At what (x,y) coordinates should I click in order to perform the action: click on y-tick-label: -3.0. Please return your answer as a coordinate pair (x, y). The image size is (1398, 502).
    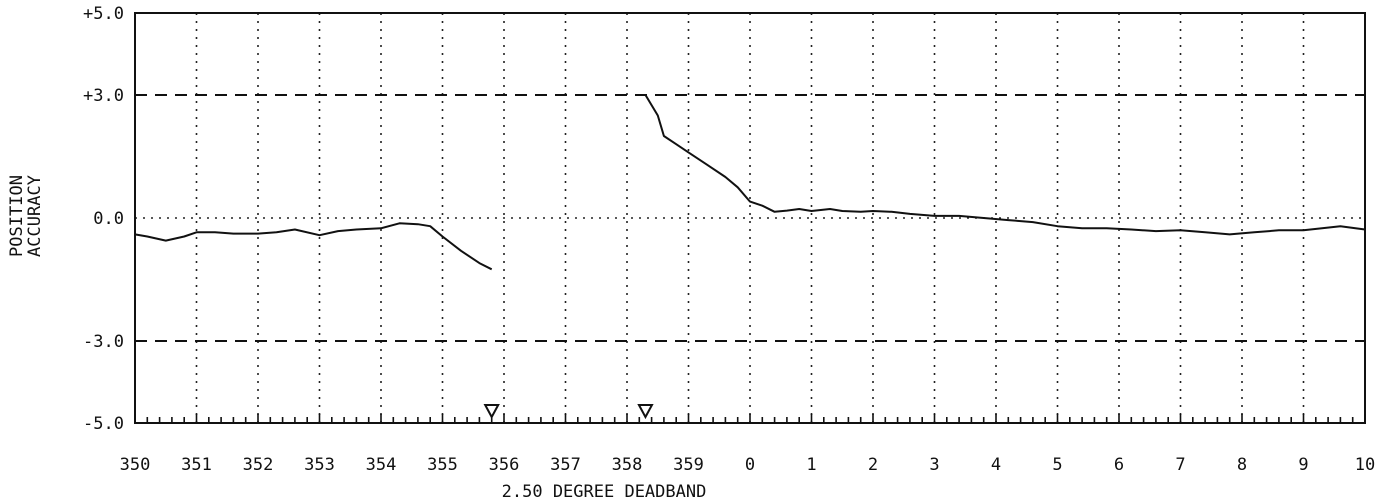
    Looking at the image, I should click on (103, 342).